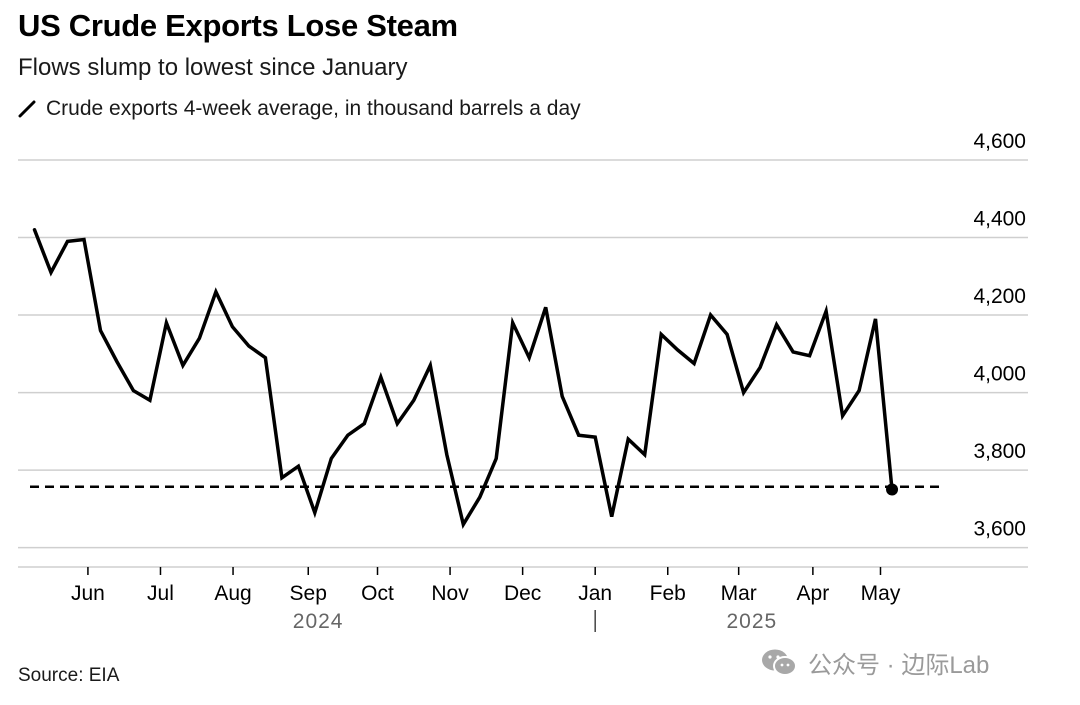 This screenshot has width=1080, height=705. Describe the element at coordinates (813, 593) in the screenshot. I see `x-tick-label: Apr` at that location.